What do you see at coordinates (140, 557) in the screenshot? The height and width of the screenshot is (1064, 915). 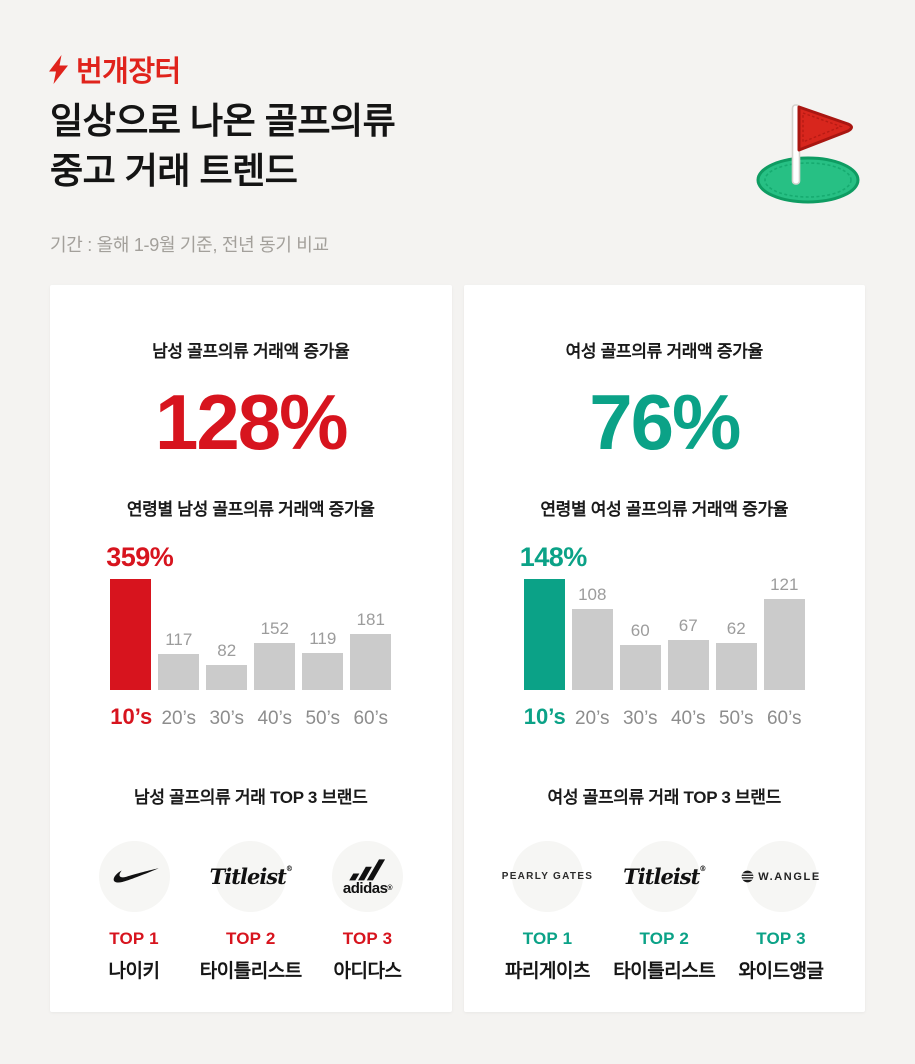 I see `men-highlight-value-label: 359%` at bounding box center [140, 557].